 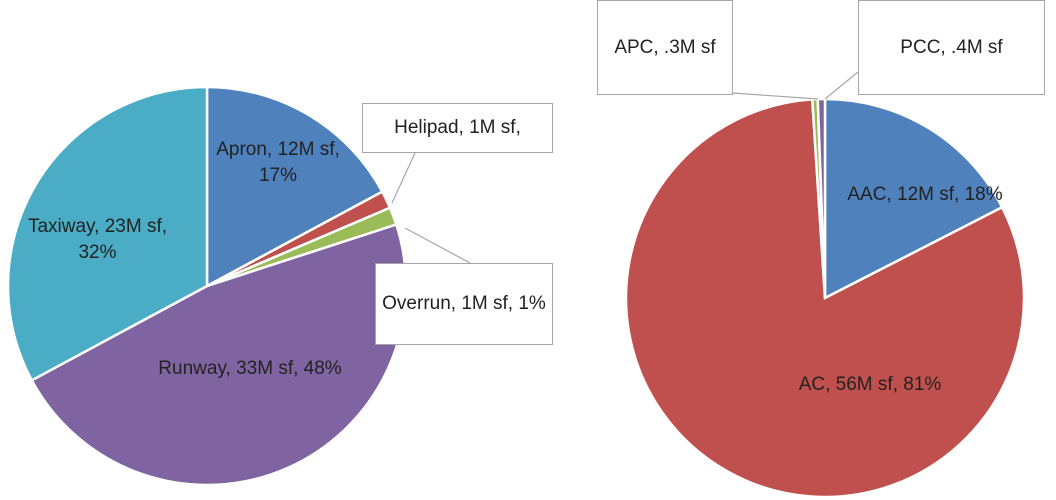 I want to click on data-label: Apron, 12M sf, 17%, so click(x=278, y=162).